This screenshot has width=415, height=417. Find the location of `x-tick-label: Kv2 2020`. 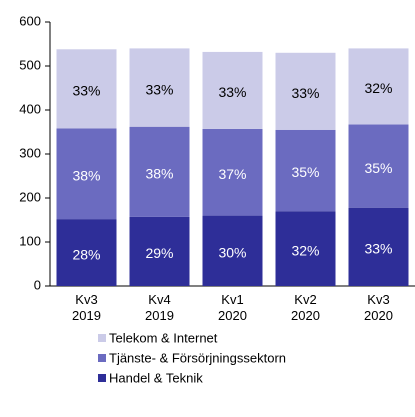

x-tick-label: Kv2 2020 is located at coordinates (305, 307).